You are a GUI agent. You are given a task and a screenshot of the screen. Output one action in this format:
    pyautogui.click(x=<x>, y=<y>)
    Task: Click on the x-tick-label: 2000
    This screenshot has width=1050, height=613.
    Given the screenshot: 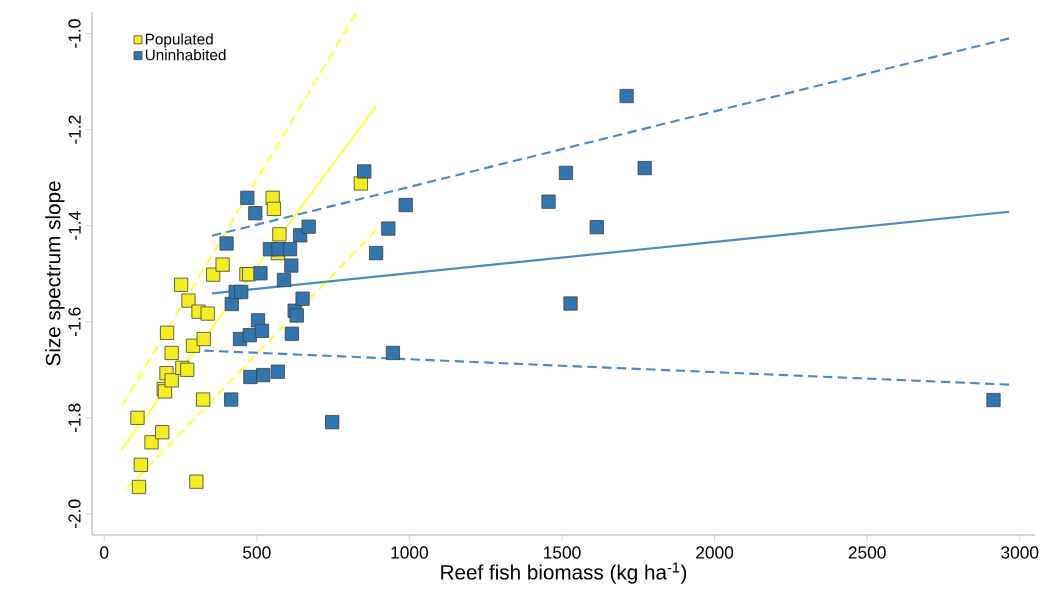 What is the action you would take?
    pyautogui.click(x=715, y=552)
    